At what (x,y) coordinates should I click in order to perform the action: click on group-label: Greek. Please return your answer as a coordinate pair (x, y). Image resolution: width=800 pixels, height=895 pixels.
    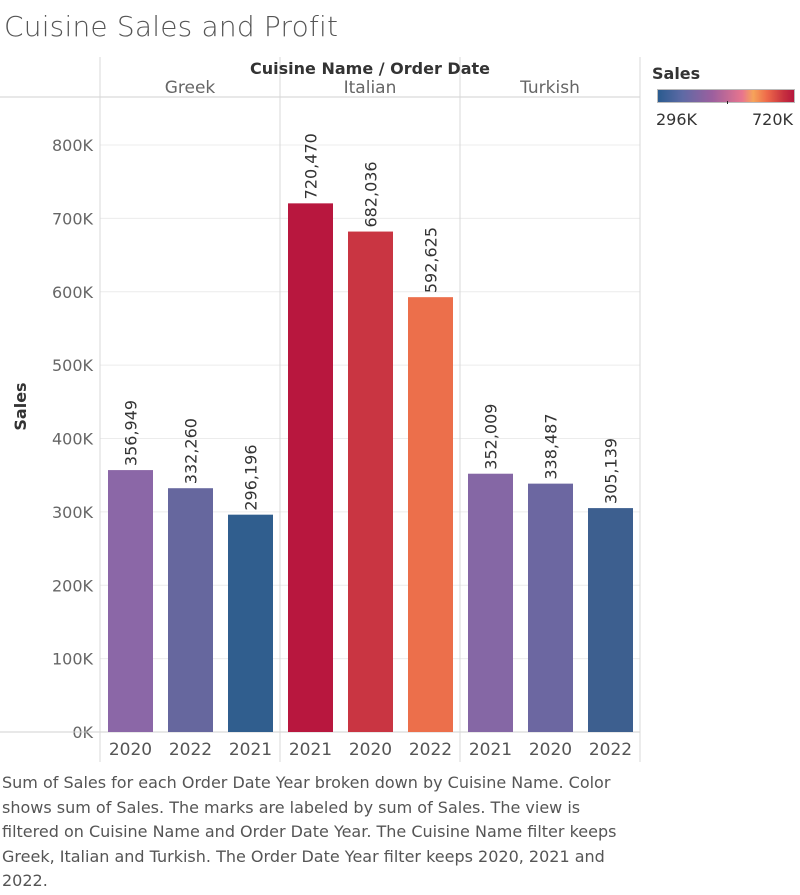
    Looking at the image, I should click on (190, 88).